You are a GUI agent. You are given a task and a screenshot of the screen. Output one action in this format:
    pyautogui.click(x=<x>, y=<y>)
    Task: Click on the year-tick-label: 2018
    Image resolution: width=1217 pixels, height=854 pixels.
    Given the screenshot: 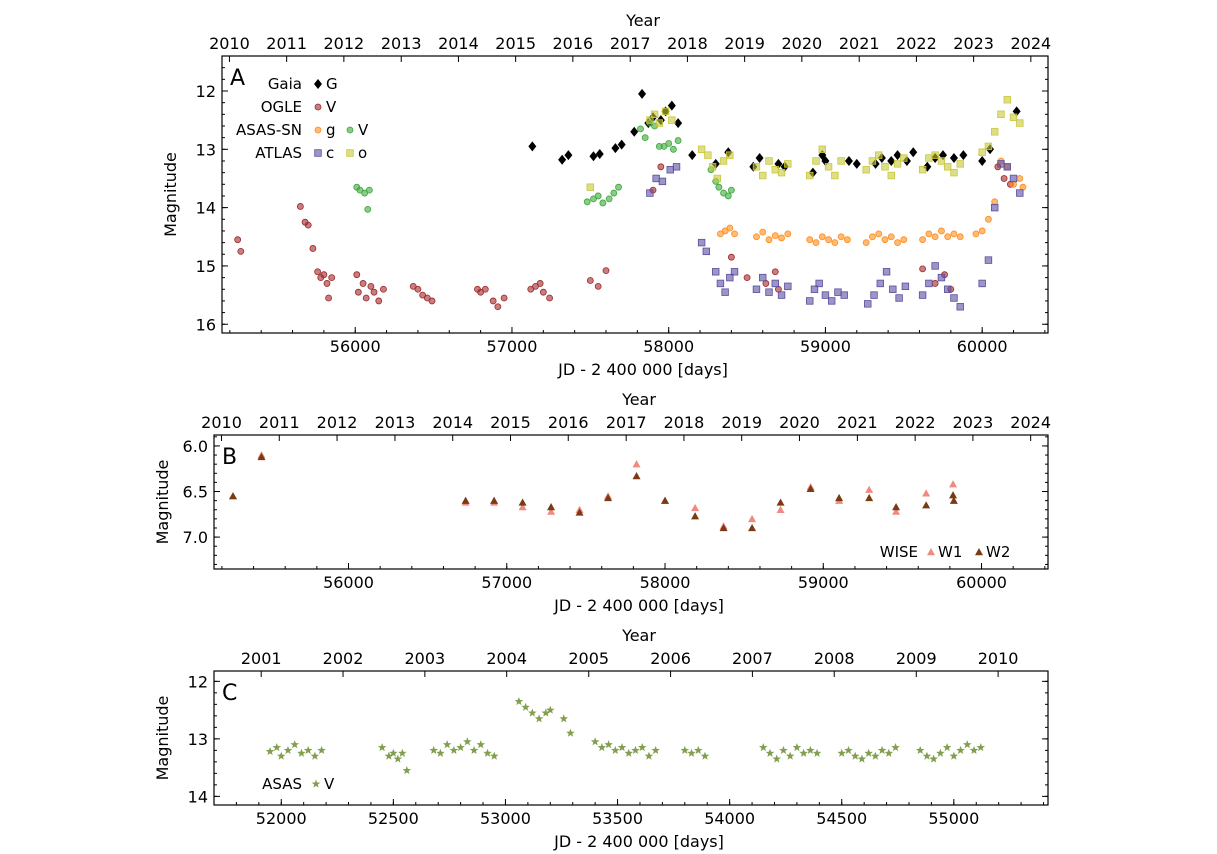 What is the action you would take?
    pyautogui.click(x=687, y=43)
    